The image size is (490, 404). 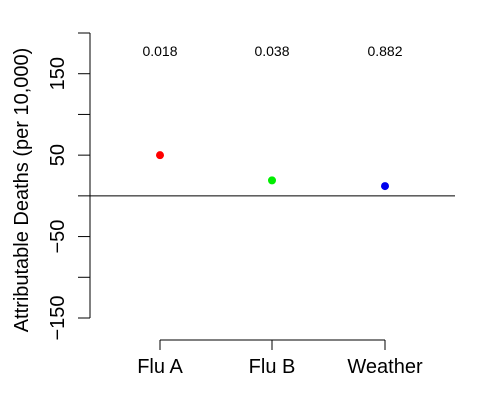 What do you see at coordinates (58, 155) in the screenshot?
I see `y-tick-label: 50` at bounding box center [58, 155].